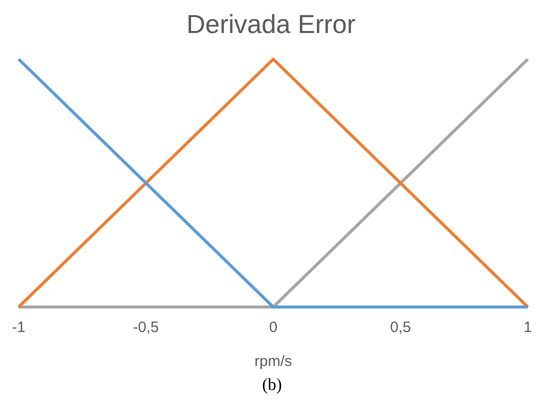 Image resolution: width=544 pixels, height=418 pixels. Describe the element at coordinates (400, 327) in the screenshot. I see `x-tick-label: 0,5` at that location.